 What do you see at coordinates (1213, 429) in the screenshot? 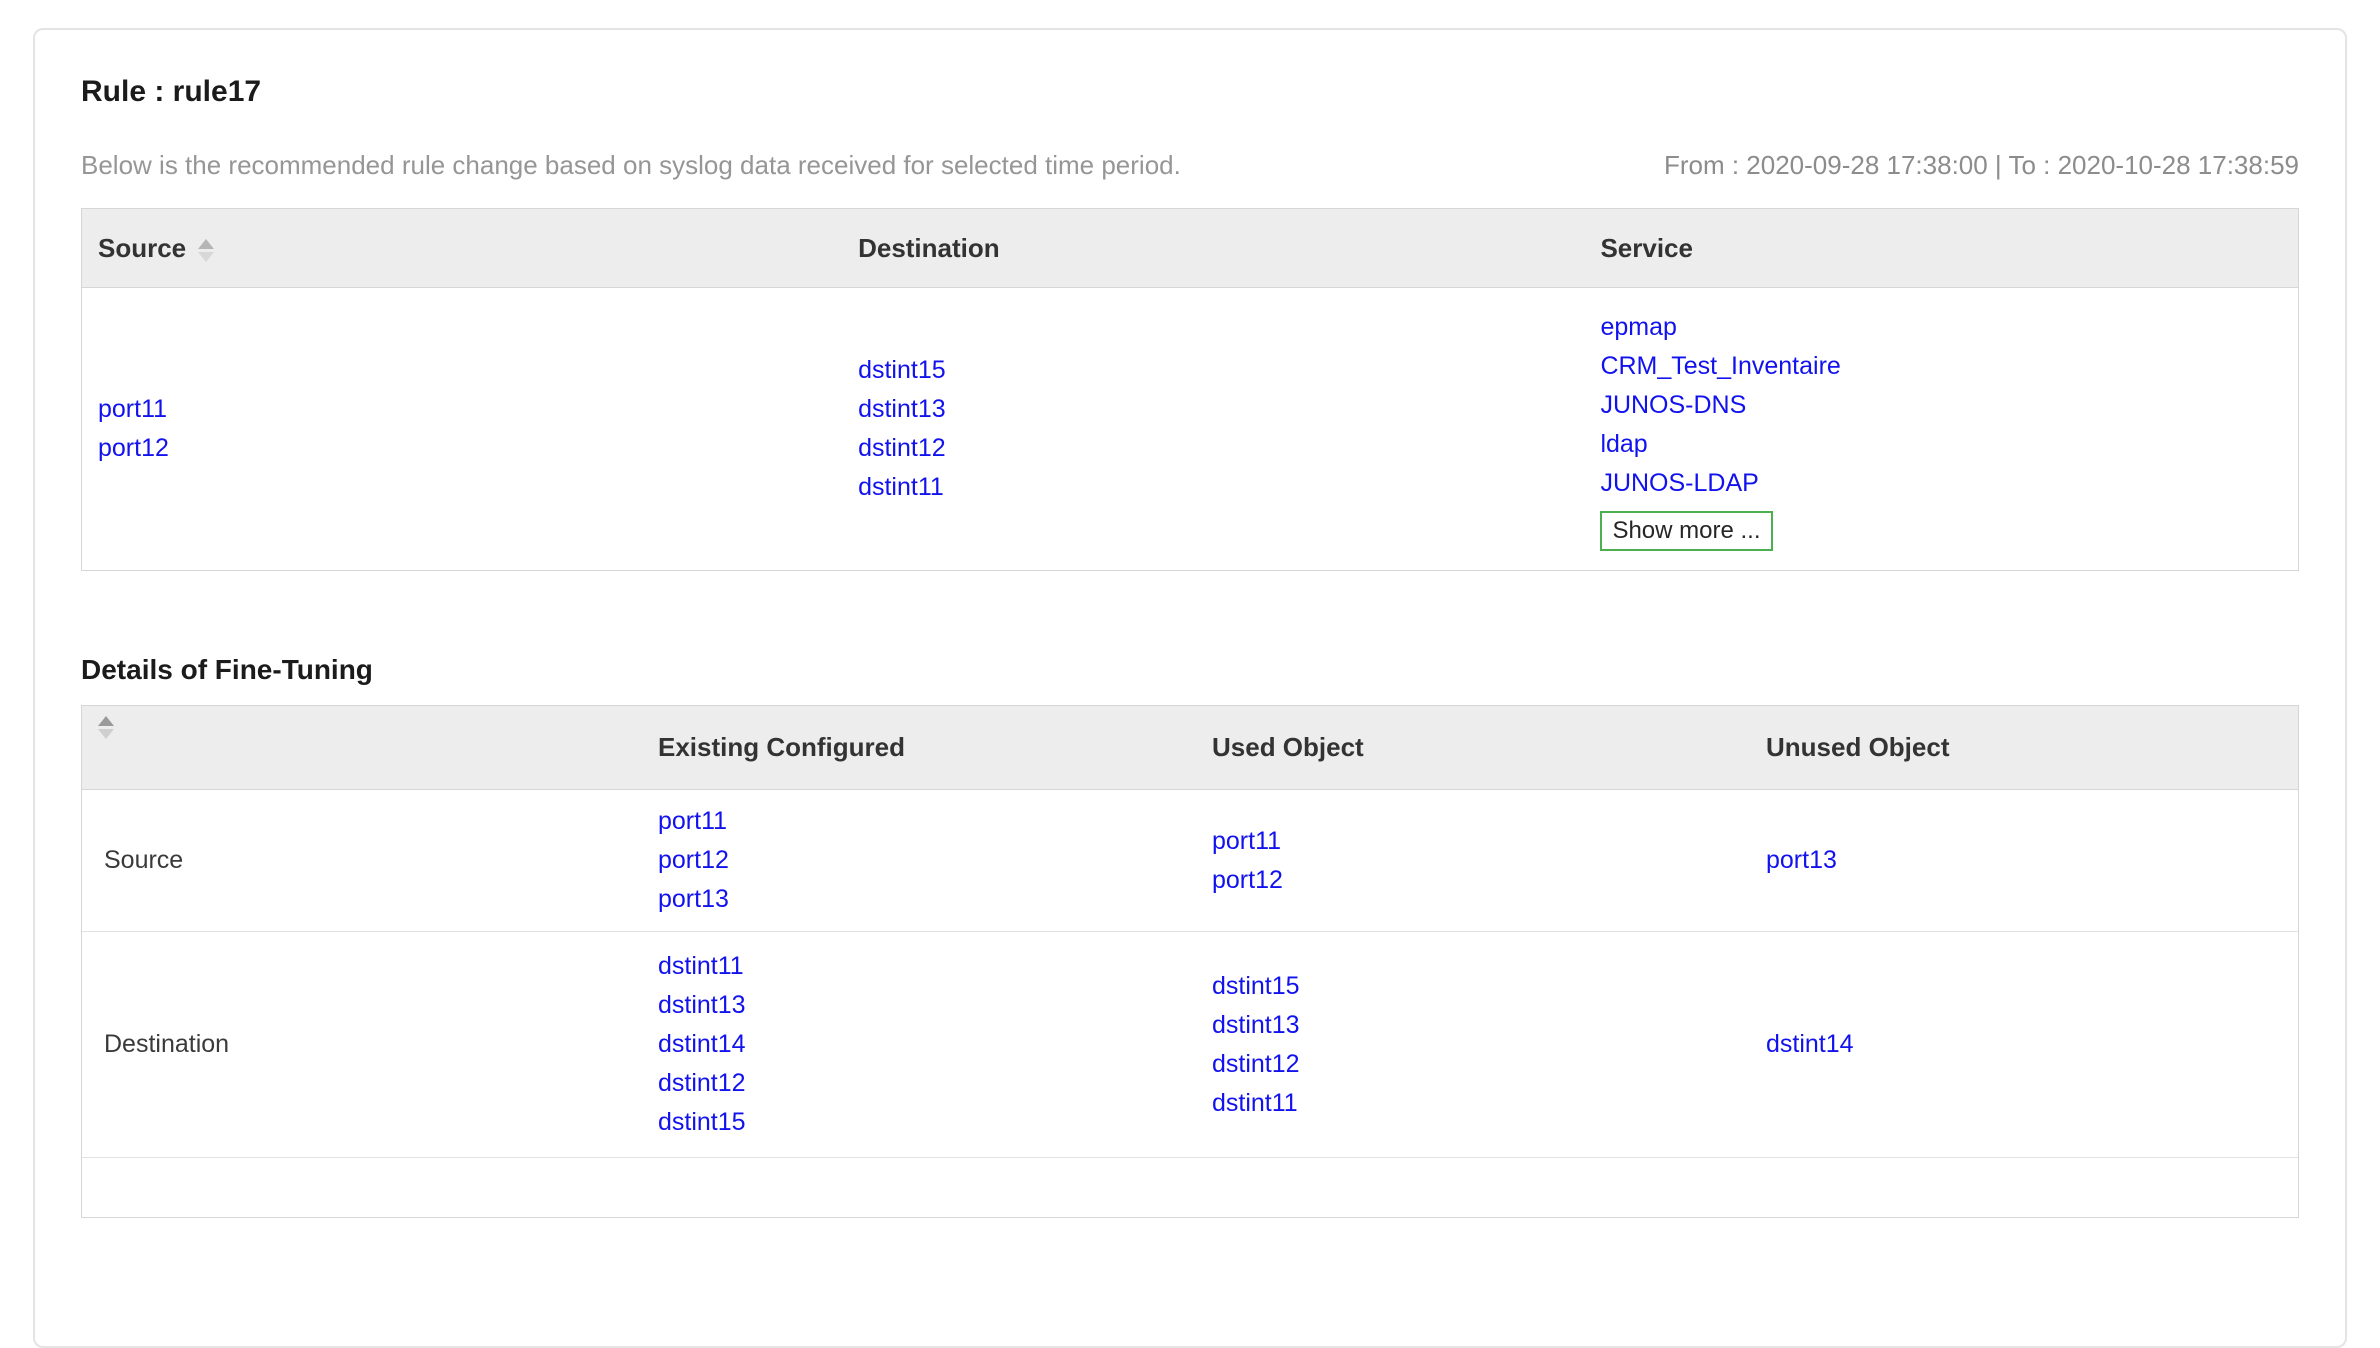
I see `destination-objects-cell: dstint15 dstint13 dstint12 dstint11` at bounding box center [1213, 429].